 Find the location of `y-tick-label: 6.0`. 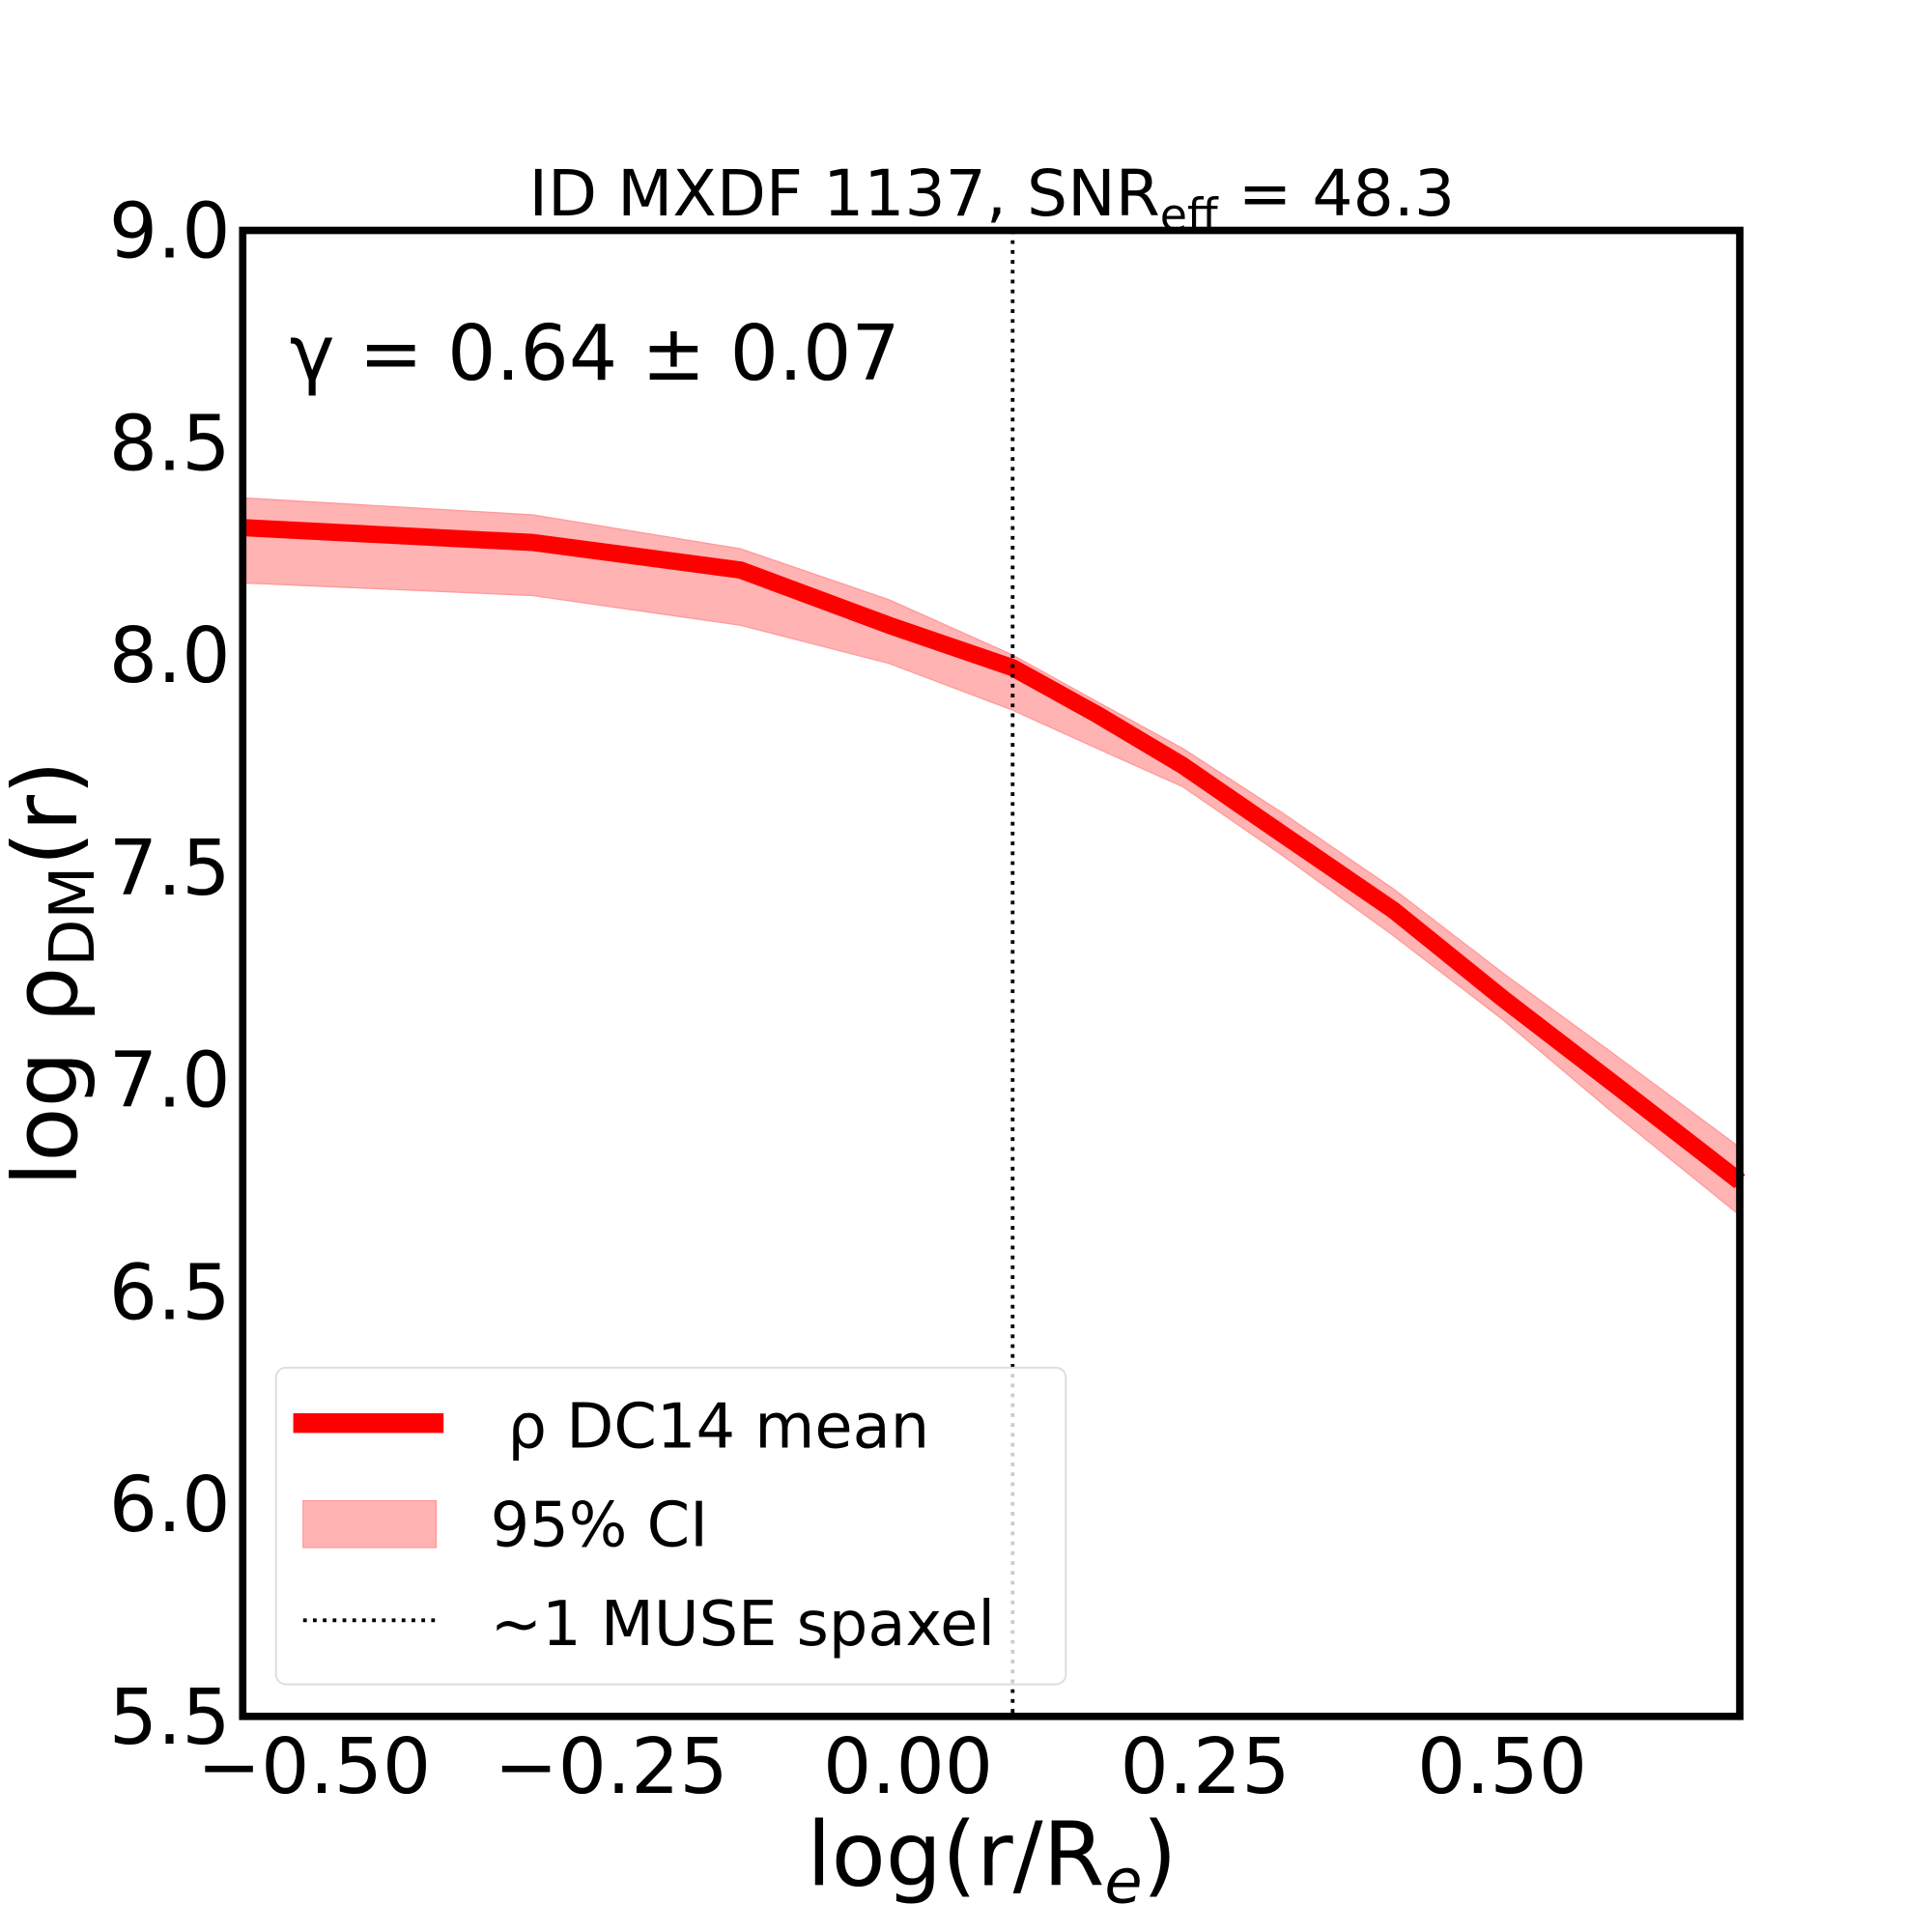

y-tick-label: 6.0 is located at coordinates (170, 1505).